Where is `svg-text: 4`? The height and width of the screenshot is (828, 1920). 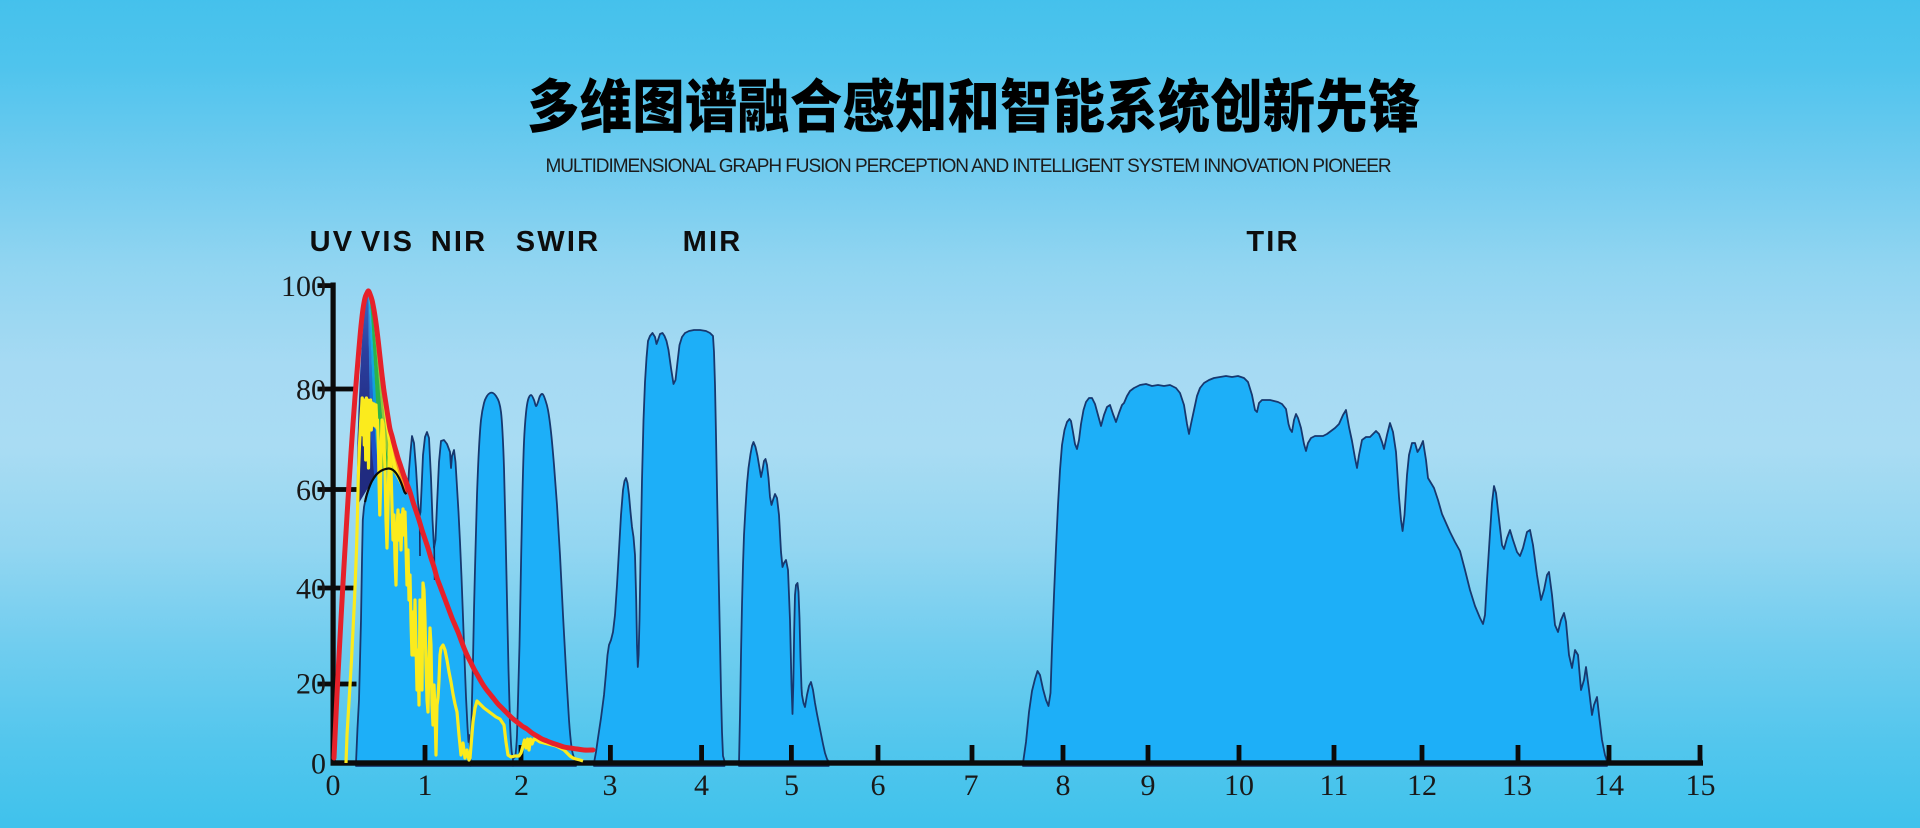 svg-text: 4 is located at coordinates (701, 785).